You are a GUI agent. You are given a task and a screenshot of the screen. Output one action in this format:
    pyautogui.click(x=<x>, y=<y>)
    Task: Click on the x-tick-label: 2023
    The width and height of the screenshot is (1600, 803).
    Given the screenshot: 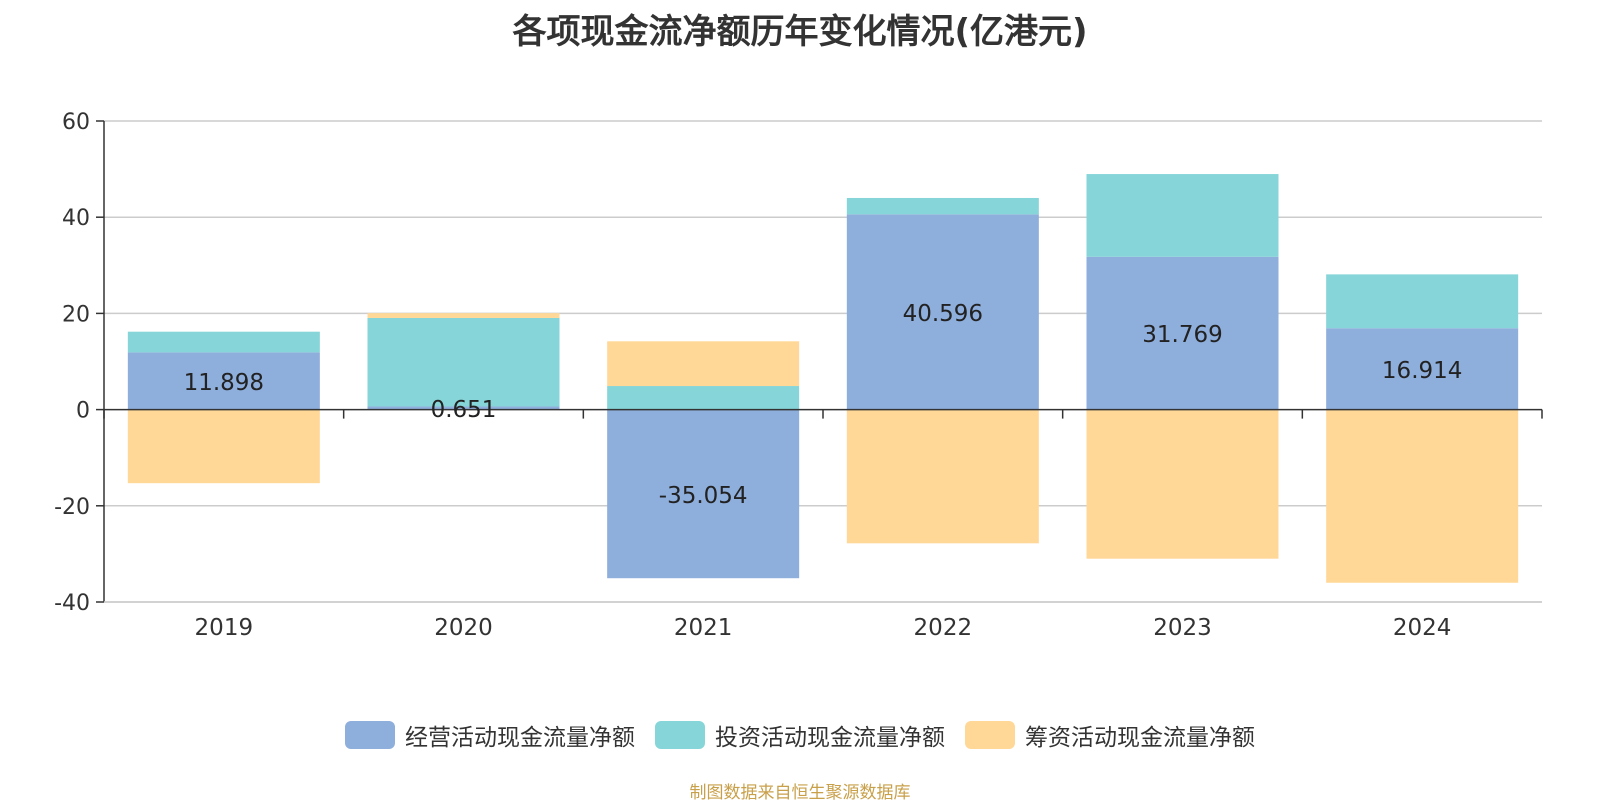 What is the action you would take?
    pyautogui.click(x=1182, y=628)
    